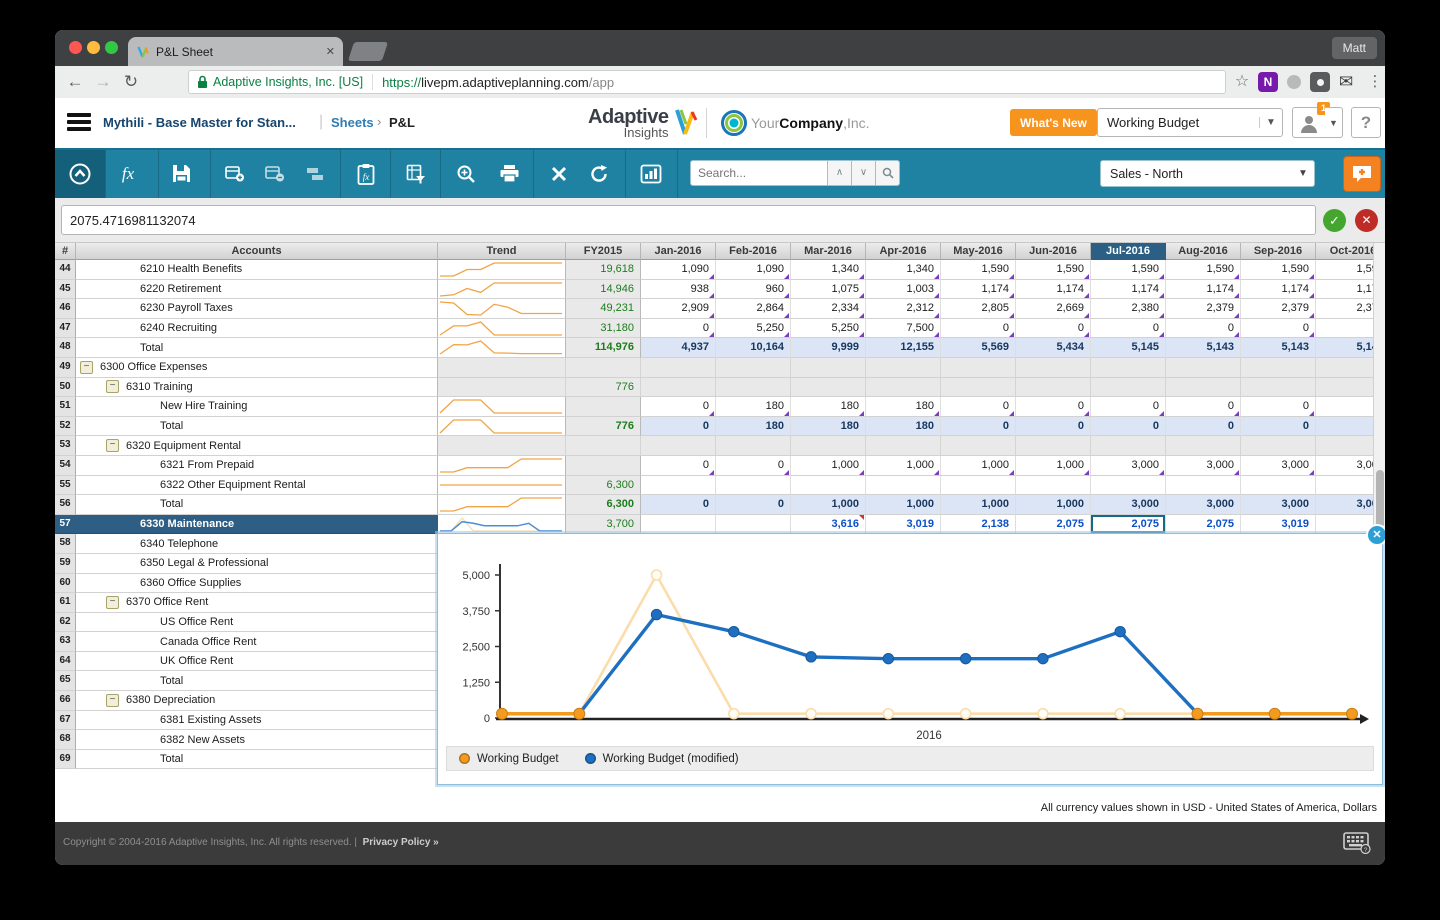 This screenshot has width=1440, height=920. What do you see at coordinates (828, 270) in the screenshot?
I see `value-cell: 1,340` at bounding box center [828, 270].